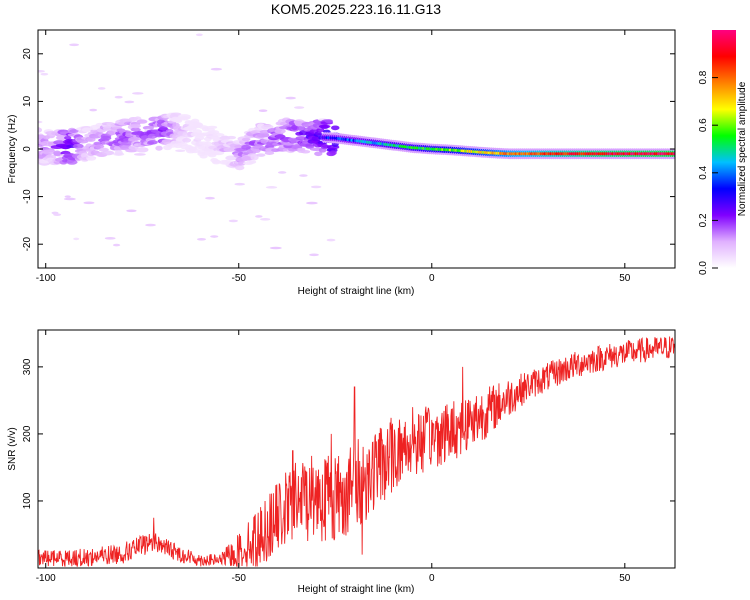  What do you see at coordinates (27, 244) in the screenshot?
I see `y-tick-label: -20` at bounding box center [27, 244].